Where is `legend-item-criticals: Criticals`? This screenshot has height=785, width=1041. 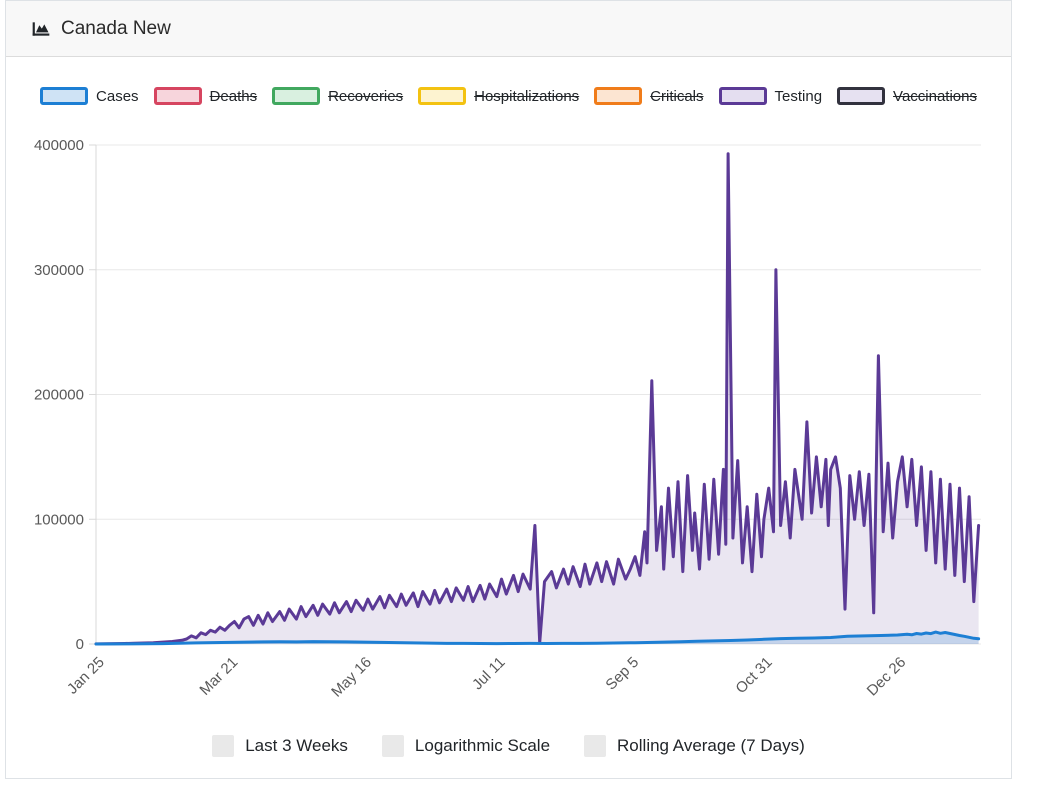
legend-item-criticals: Criticals is located at coordinates (649, 96).